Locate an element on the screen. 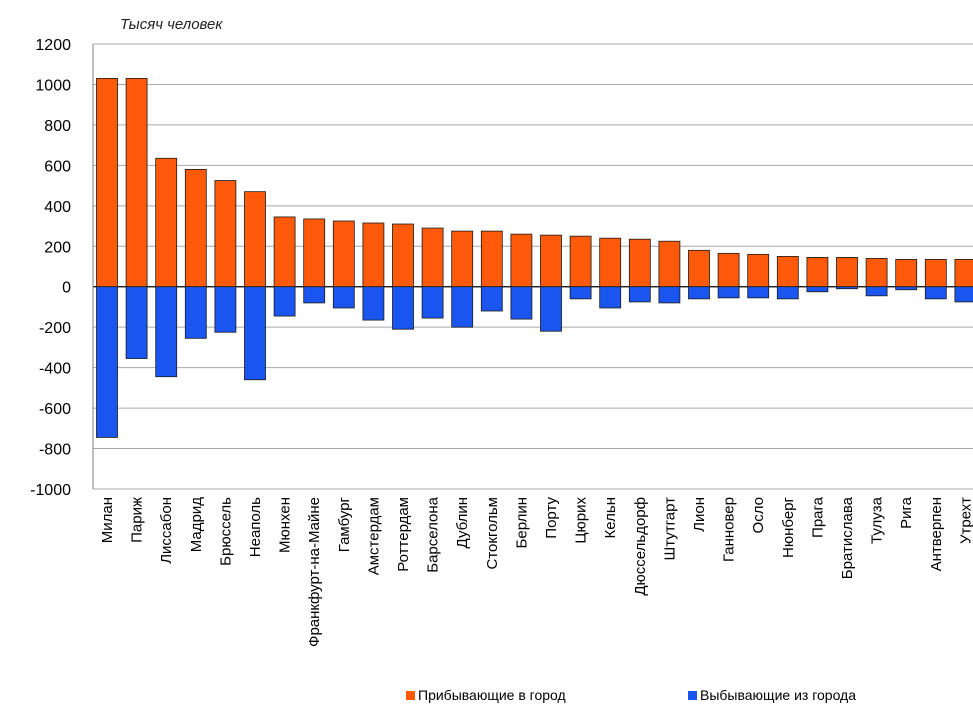 The image size is (973, 711). x-tick-label: Штутгарт is located at coordinates (669, 529).